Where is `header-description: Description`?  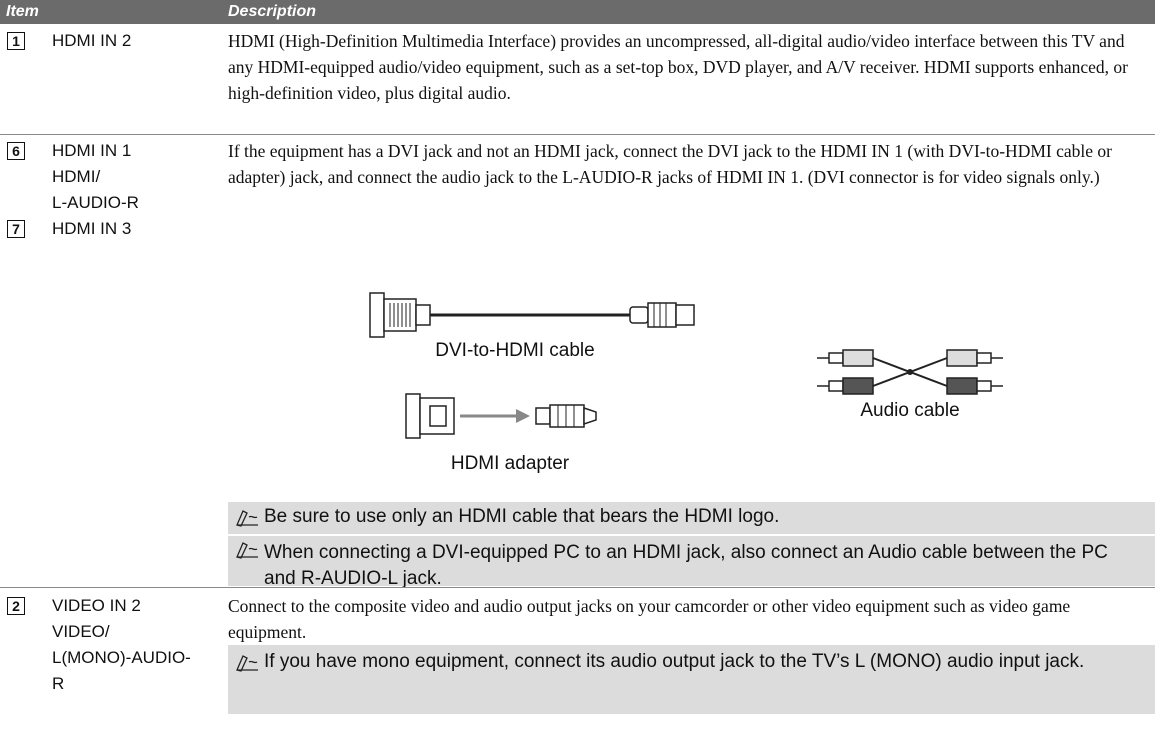 header-description: Description is located at coordinates (272, 11).